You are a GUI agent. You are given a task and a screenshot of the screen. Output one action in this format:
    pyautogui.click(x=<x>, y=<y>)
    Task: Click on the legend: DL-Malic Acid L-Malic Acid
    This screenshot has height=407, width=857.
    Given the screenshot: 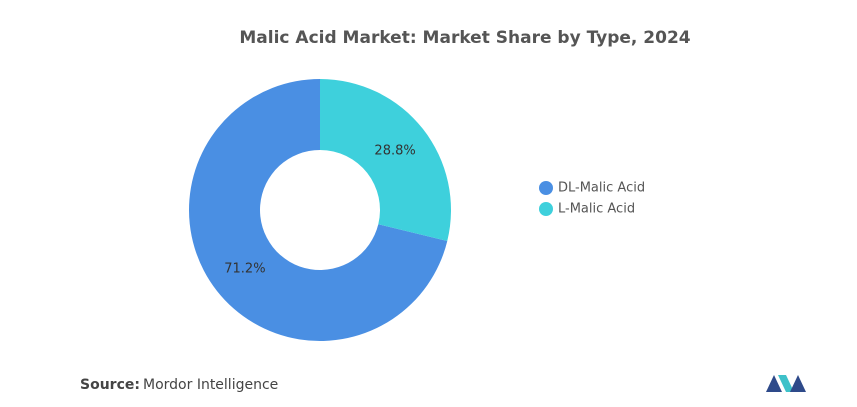 What is the action you would take?
    pyautogui.click(x=592, y=199)
    